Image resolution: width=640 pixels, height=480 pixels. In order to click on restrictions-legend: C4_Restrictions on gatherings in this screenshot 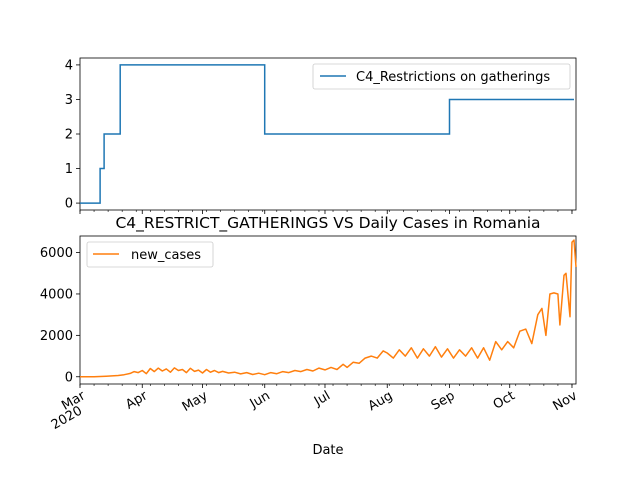, I will do `click(441, 76)`.